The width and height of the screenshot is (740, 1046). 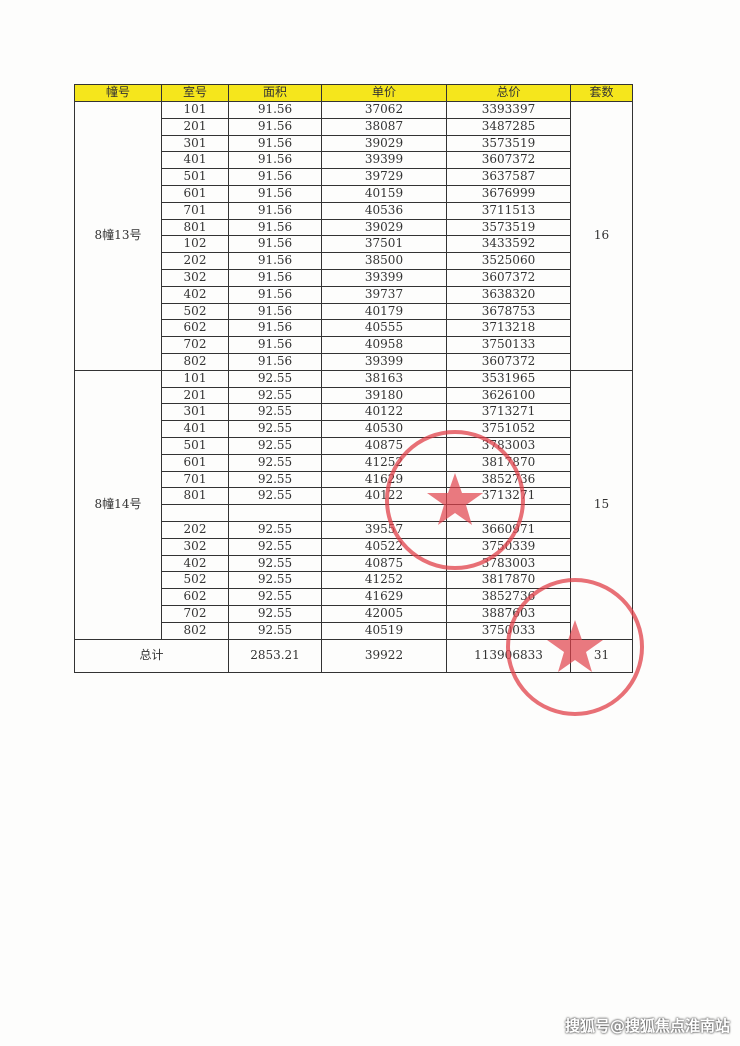 I want to click on unit-price-cell: 40179, so click(x=384, y=311).